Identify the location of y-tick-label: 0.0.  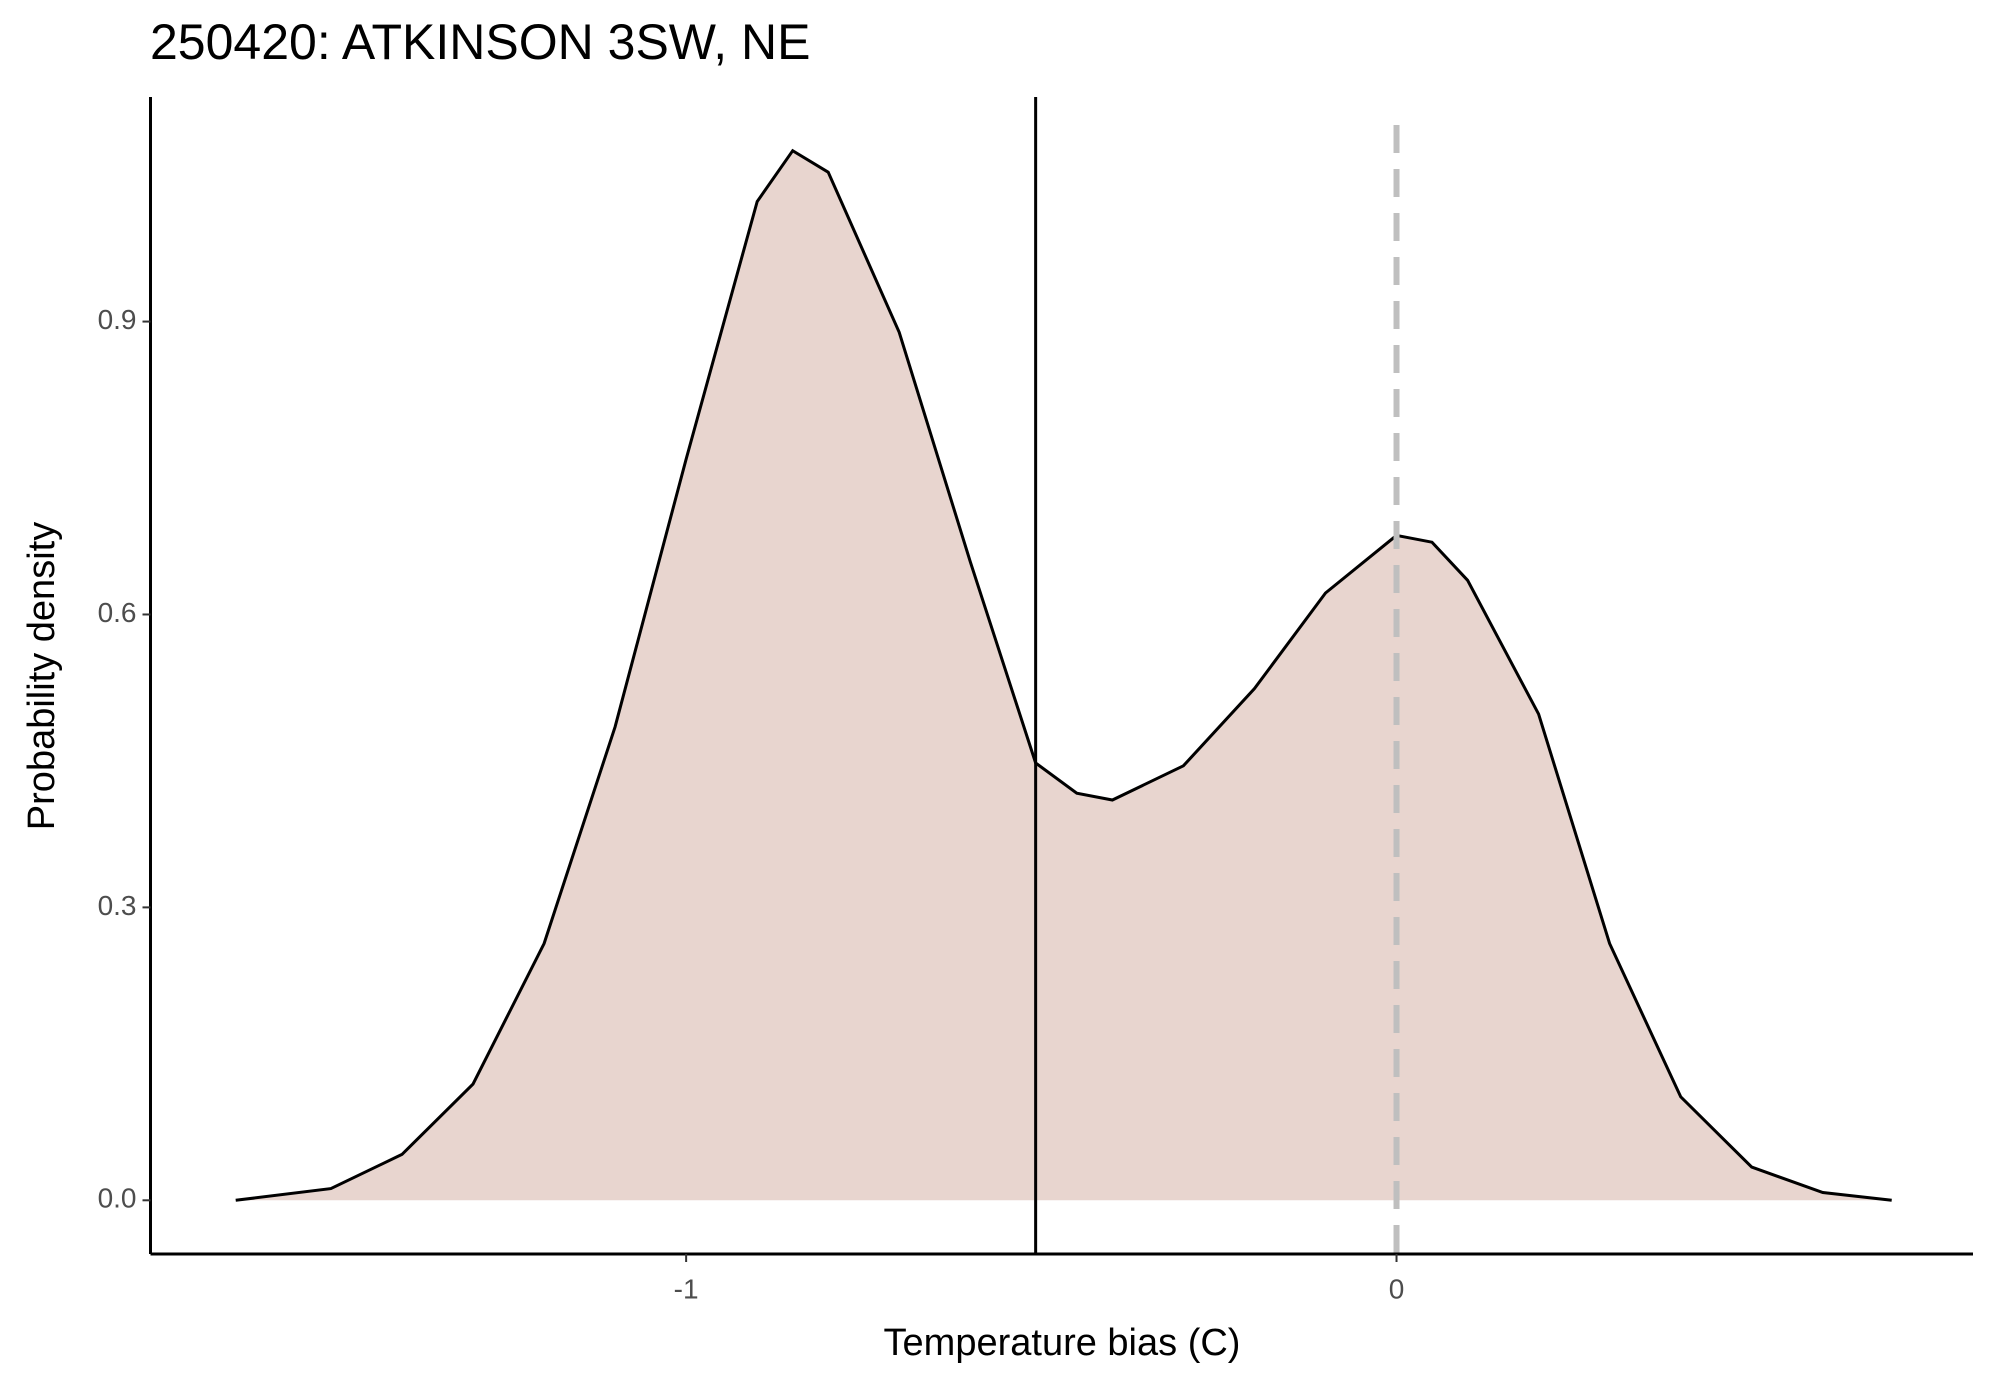
(117, 1198).